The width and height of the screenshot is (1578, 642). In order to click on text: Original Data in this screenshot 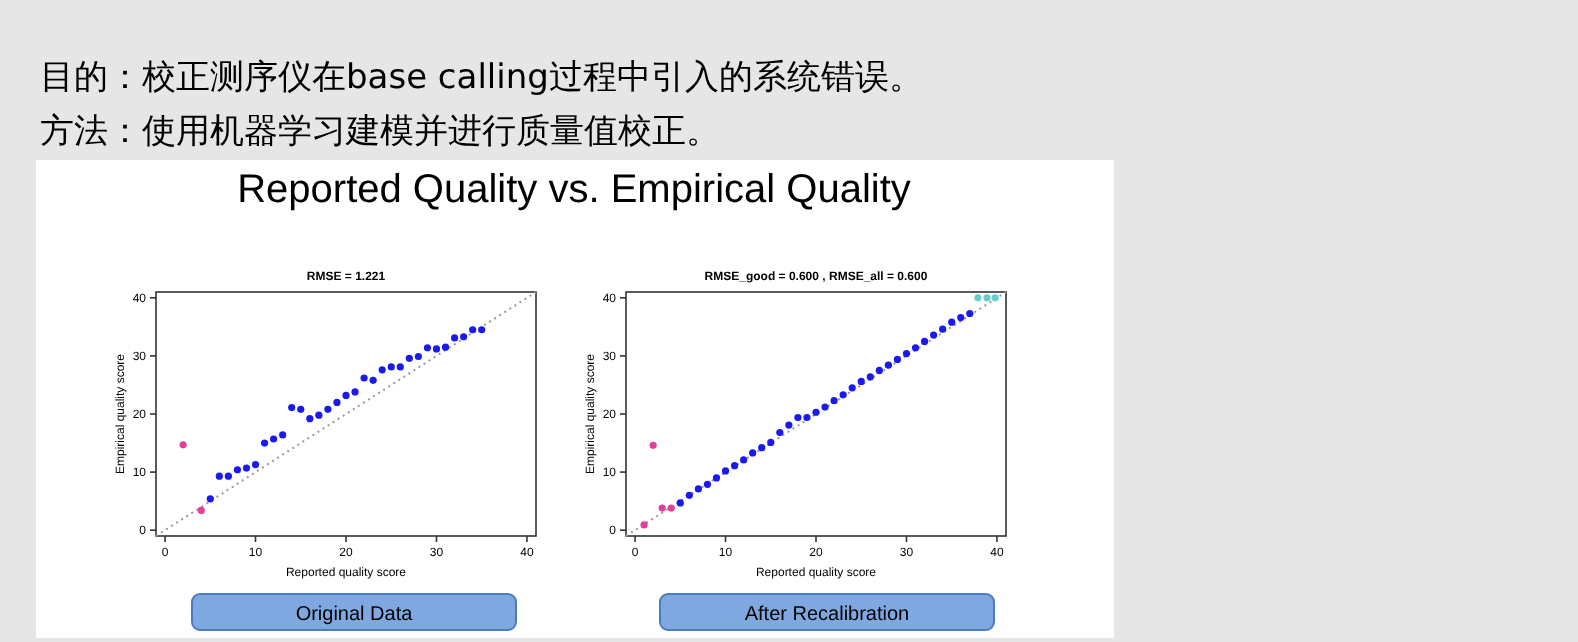, I will do `click(354, 615)`.